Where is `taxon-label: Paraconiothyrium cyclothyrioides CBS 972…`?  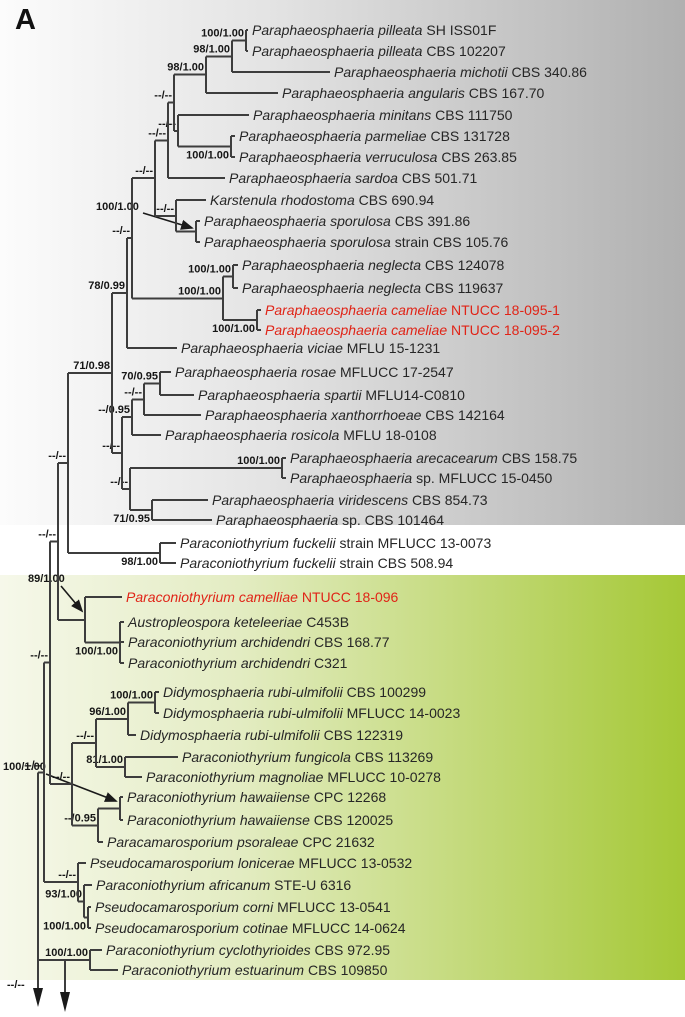
taxon-label: Paraconiothyrium cyclothyrioides CBS 972… is located at coordinates (248, 950).